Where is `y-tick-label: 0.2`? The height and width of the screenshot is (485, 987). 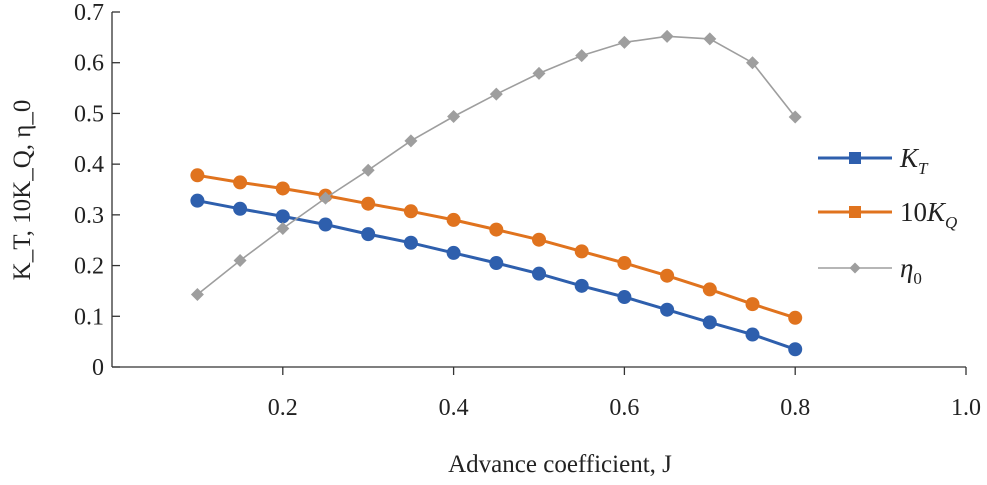 y-tick-label: 0.2 is located at coordinates (89, 267).